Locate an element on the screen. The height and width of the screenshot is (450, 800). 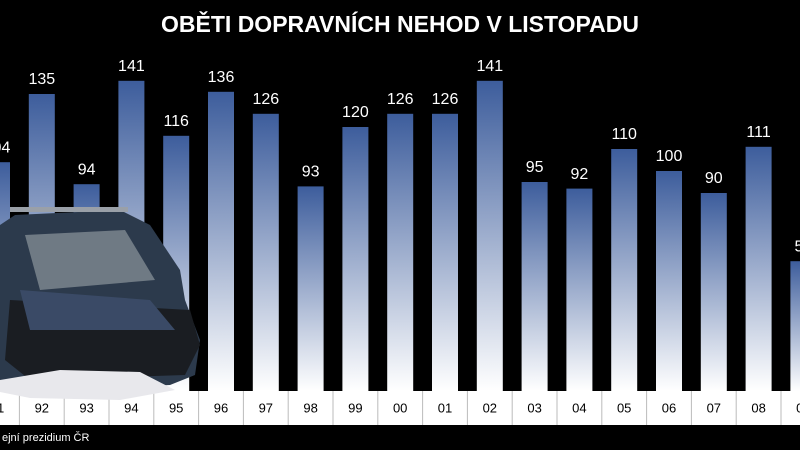
x-tick-label: 97 is located at coordinates (266, 407).